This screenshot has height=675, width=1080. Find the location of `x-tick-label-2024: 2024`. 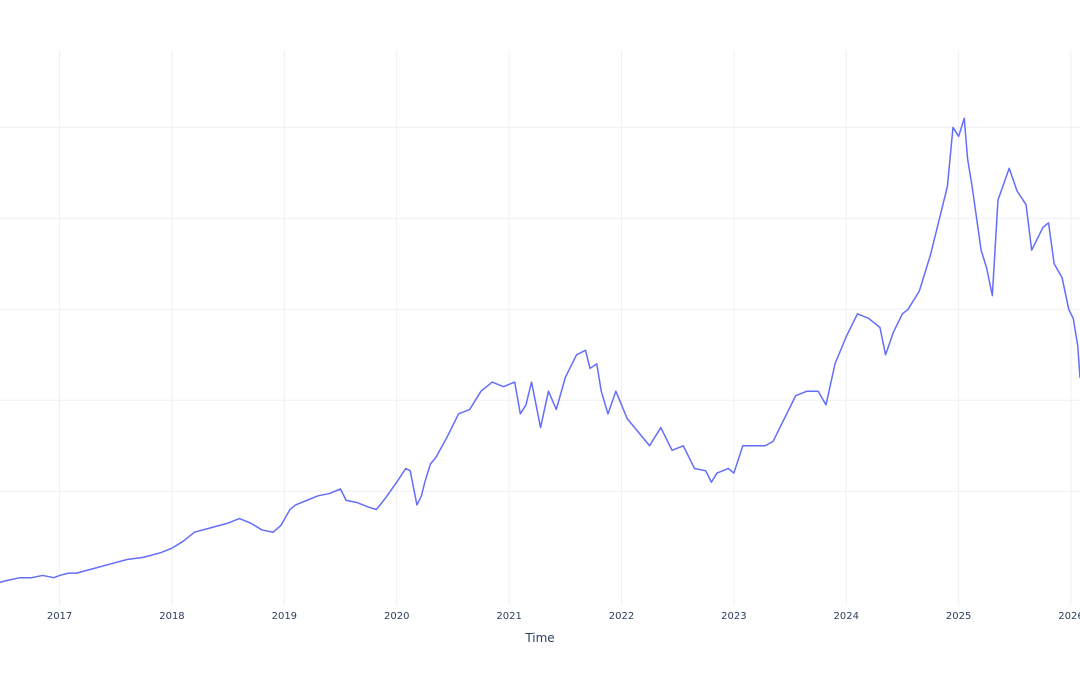

x-tick-label-2024: 2024 is located at coordinates (846, 616).